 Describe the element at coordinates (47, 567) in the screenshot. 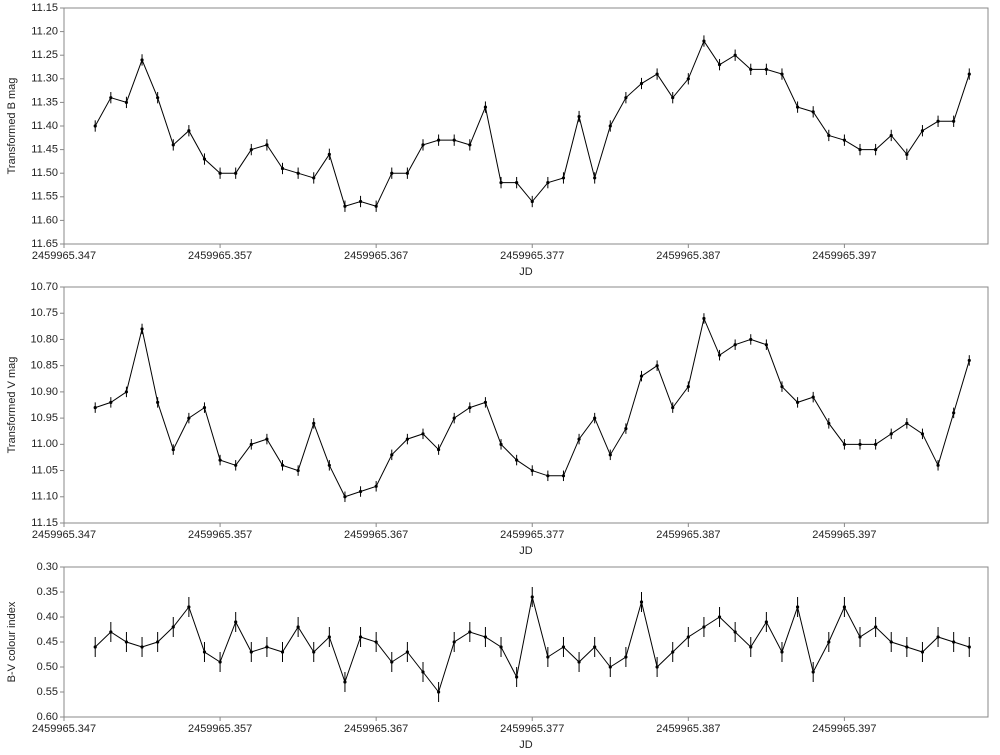

I see `y-tick-label: 0.30` at that location.